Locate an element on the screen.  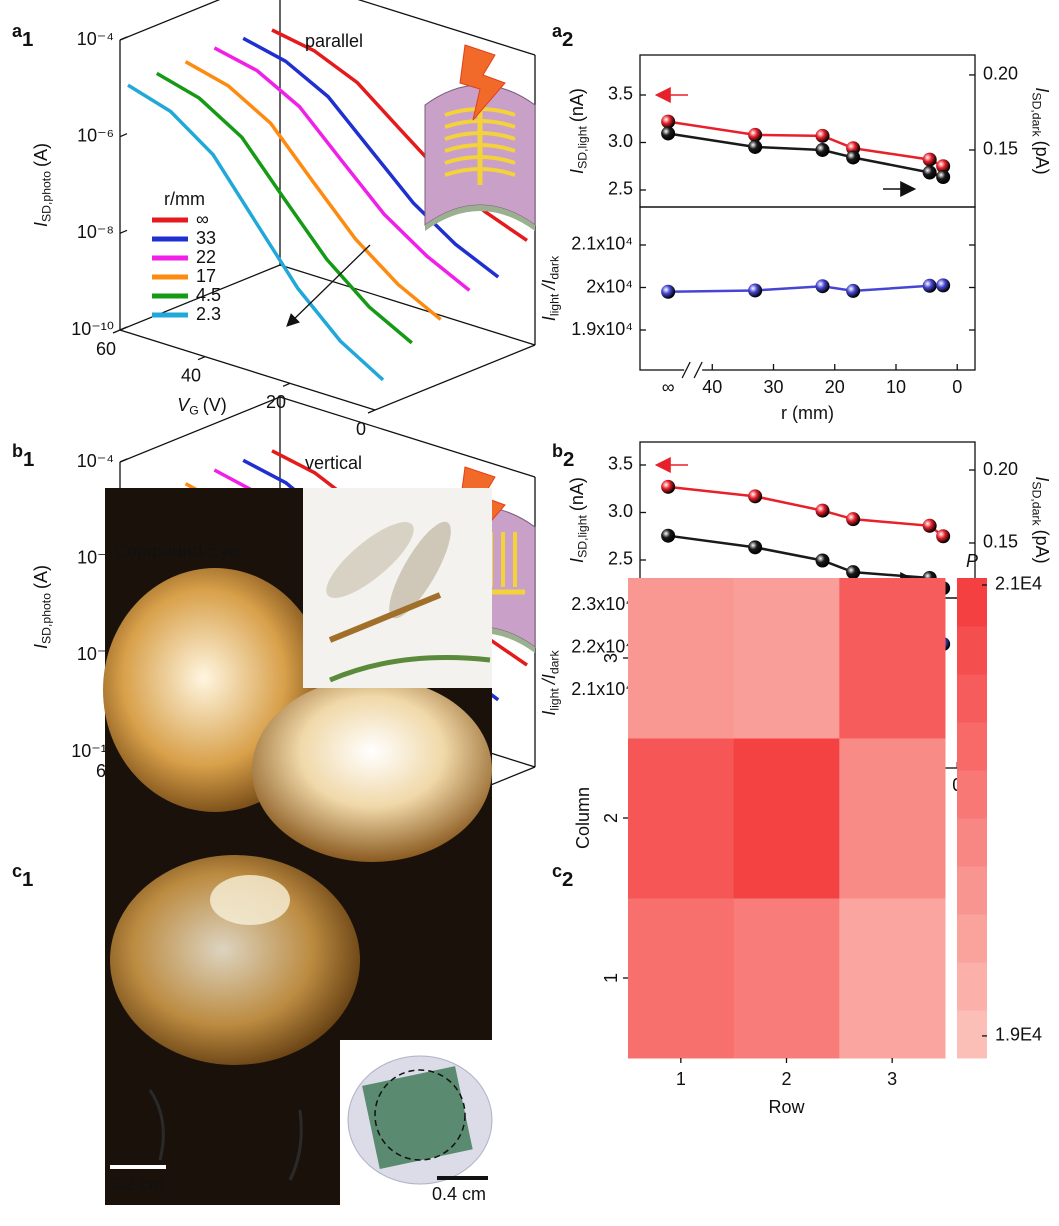
ratio-axis-label: Ilight/Idark is located at coordinates (550, 682).